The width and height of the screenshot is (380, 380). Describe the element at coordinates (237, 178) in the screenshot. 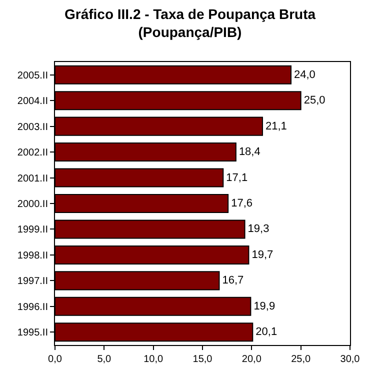

I see `data-label: 17,1` at that location.